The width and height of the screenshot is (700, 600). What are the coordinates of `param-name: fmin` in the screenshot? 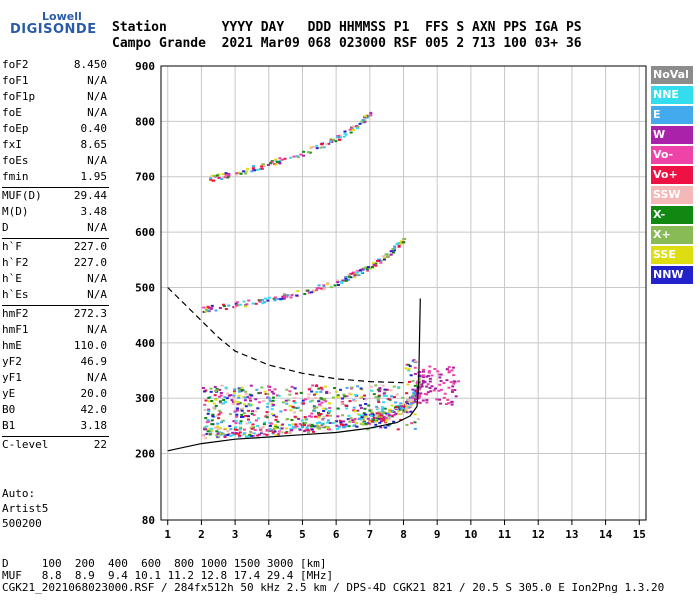 It's located at (15, 176).